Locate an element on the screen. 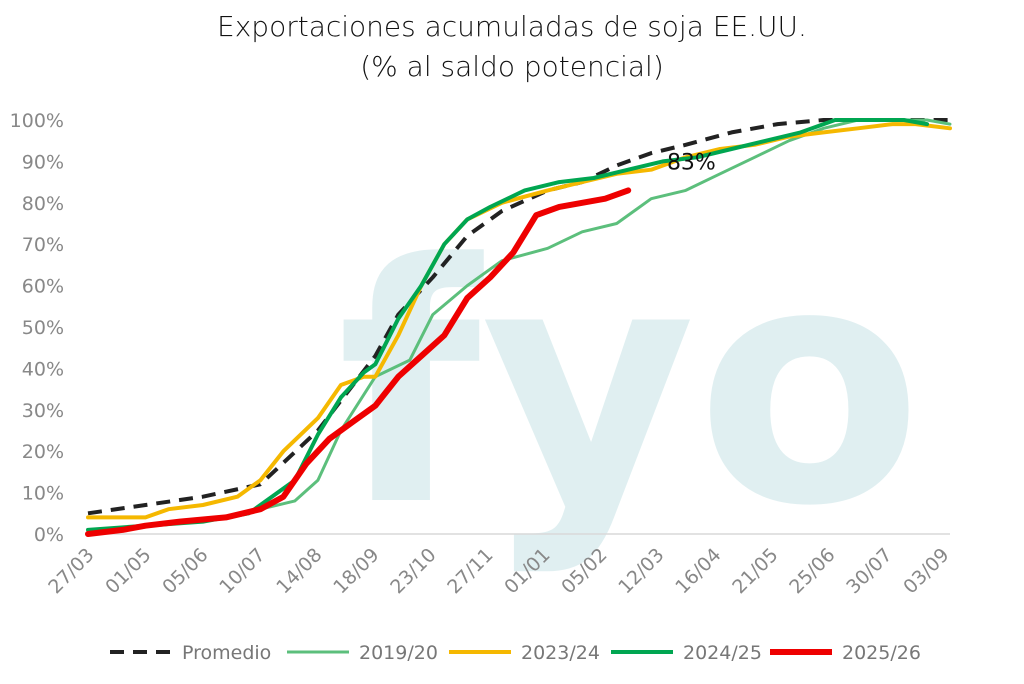 The image size is (1024, 684). legend-label: 2023/24 is located at coordinates (560, 653).